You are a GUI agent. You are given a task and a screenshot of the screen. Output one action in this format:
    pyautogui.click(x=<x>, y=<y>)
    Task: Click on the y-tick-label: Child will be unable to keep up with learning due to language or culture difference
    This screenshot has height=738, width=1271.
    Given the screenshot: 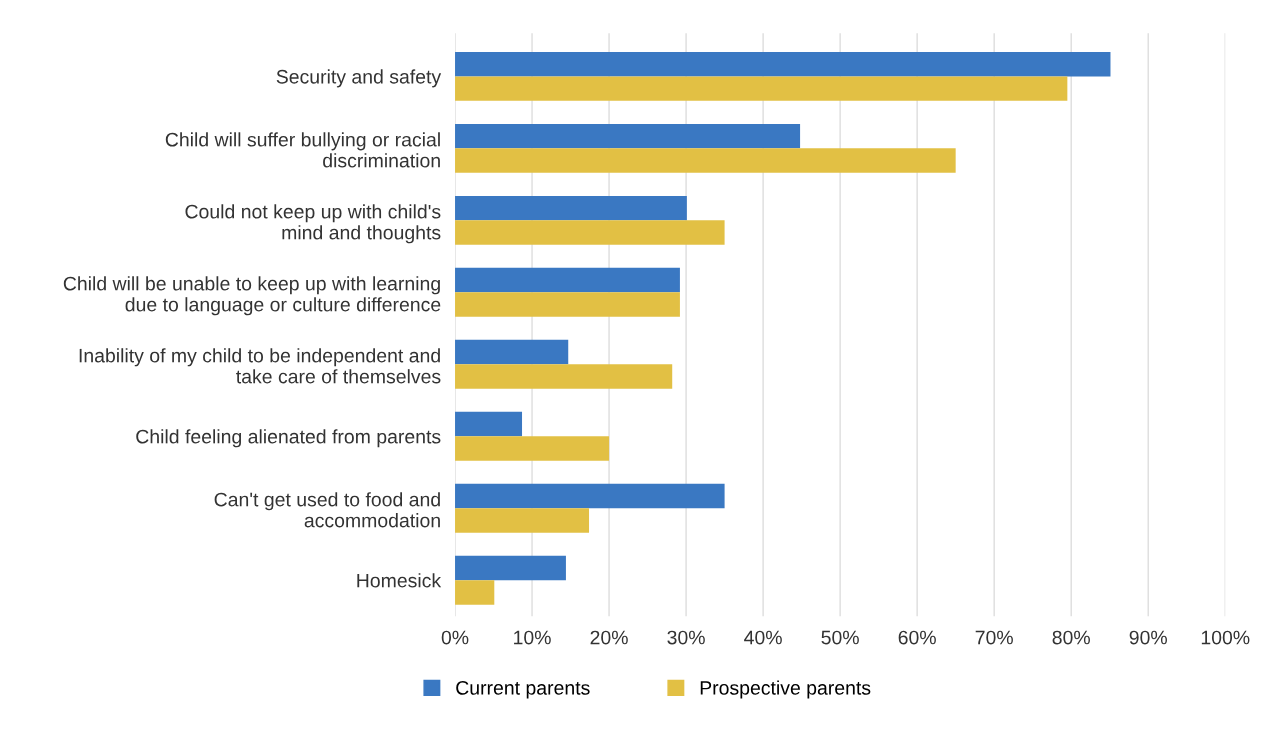 What is the action you would take?
    pyautogui.click(x=252, y=296)
    